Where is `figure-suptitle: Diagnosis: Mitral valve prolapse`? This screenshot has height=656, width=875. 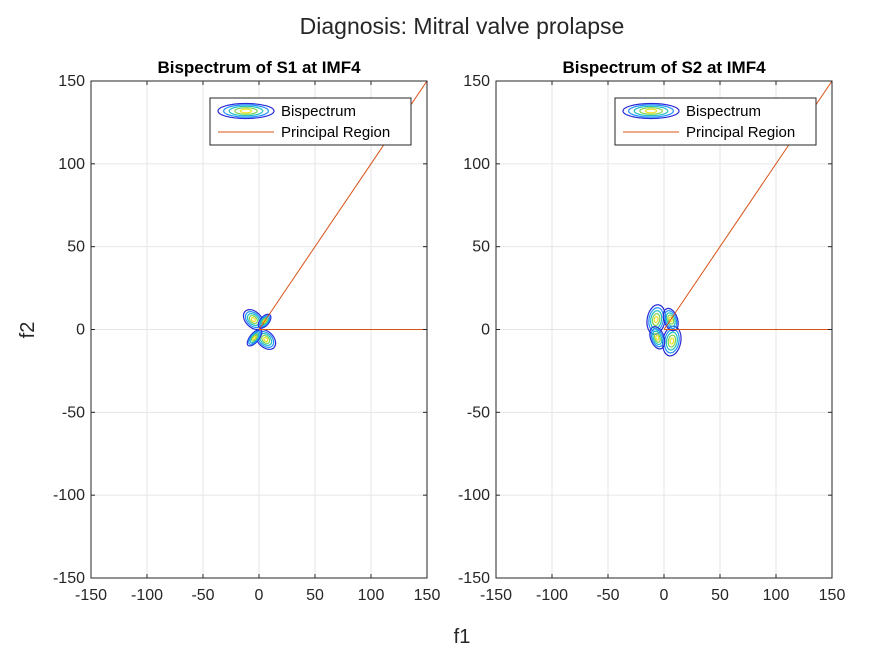 figure-suptitle: Diagnosis: Mitral valve prolapse is located at coordinates (462, 26).